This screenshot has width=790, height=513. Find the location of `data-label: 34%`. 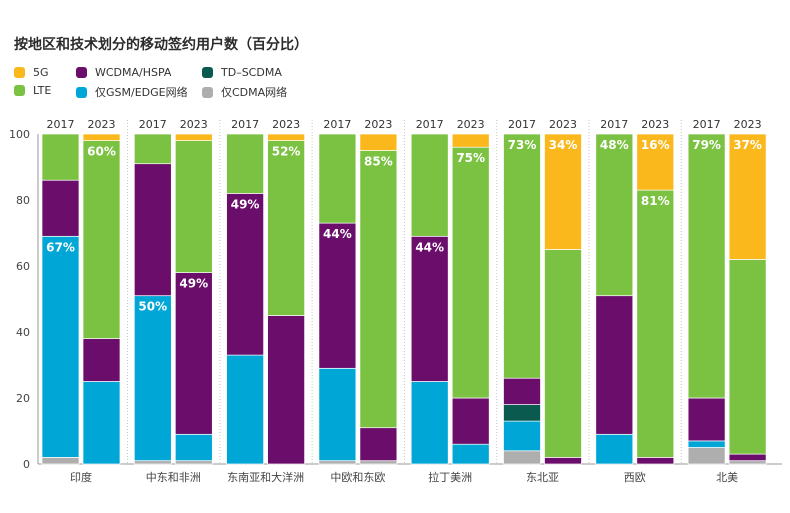

data-label: 34% is located at coordinates (563, 145).